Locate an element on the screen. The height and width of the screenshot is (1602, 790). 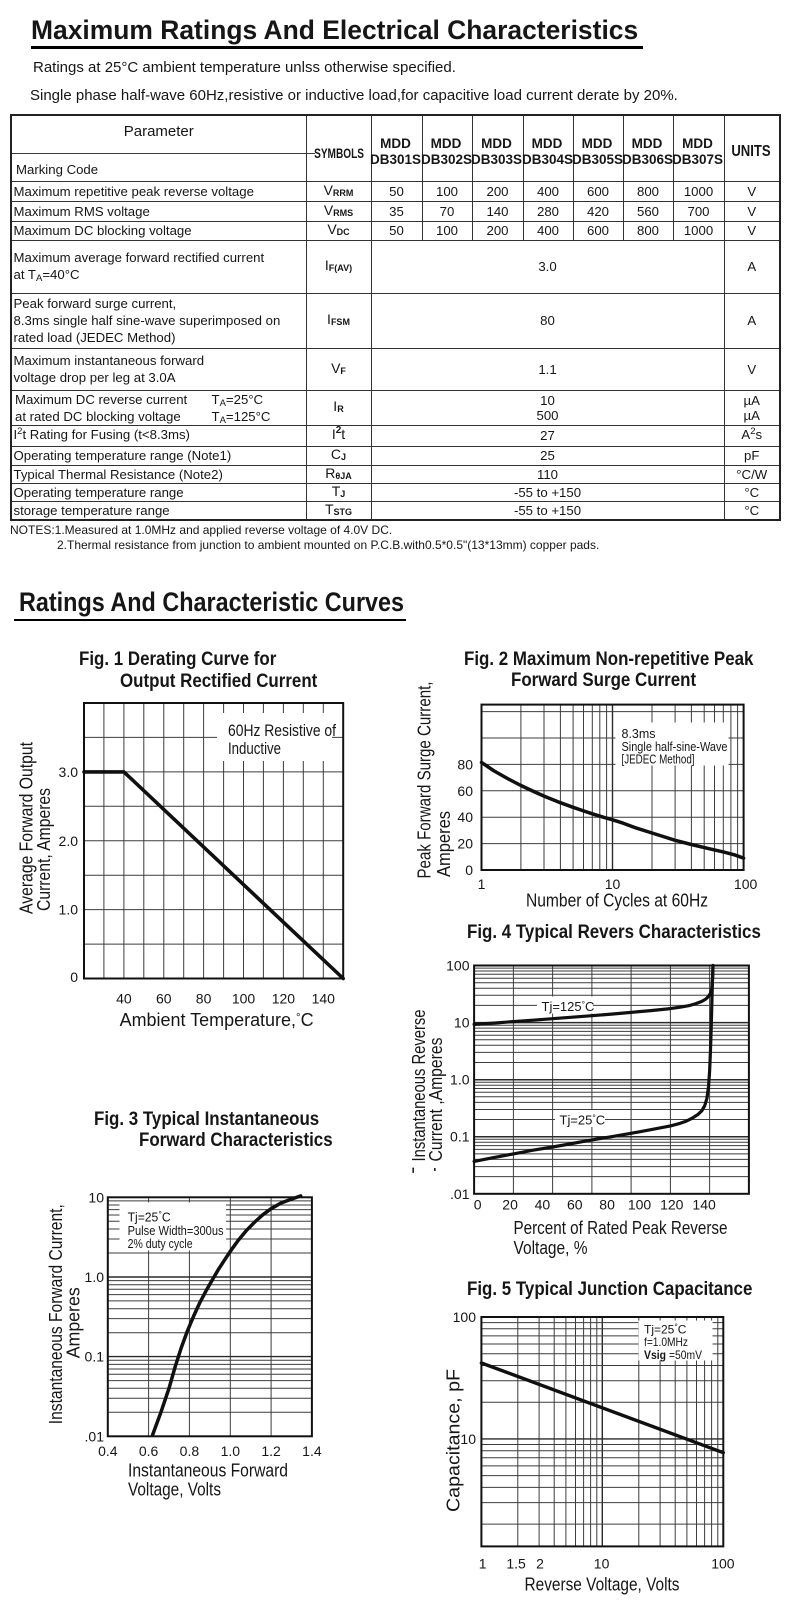
svg-text: 0.4 is located at coordinates (108, 1451).